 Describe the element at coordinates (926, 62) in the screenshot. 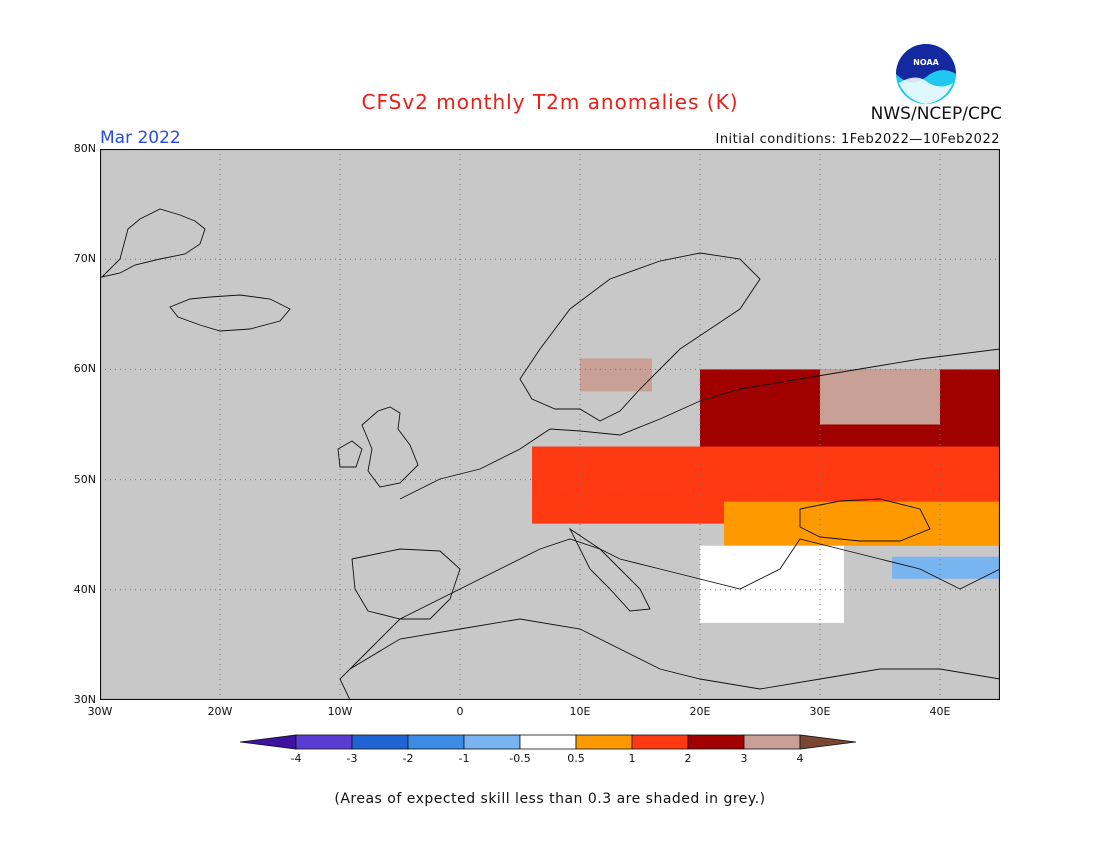

I see `logo-text: NOAA` at that location.